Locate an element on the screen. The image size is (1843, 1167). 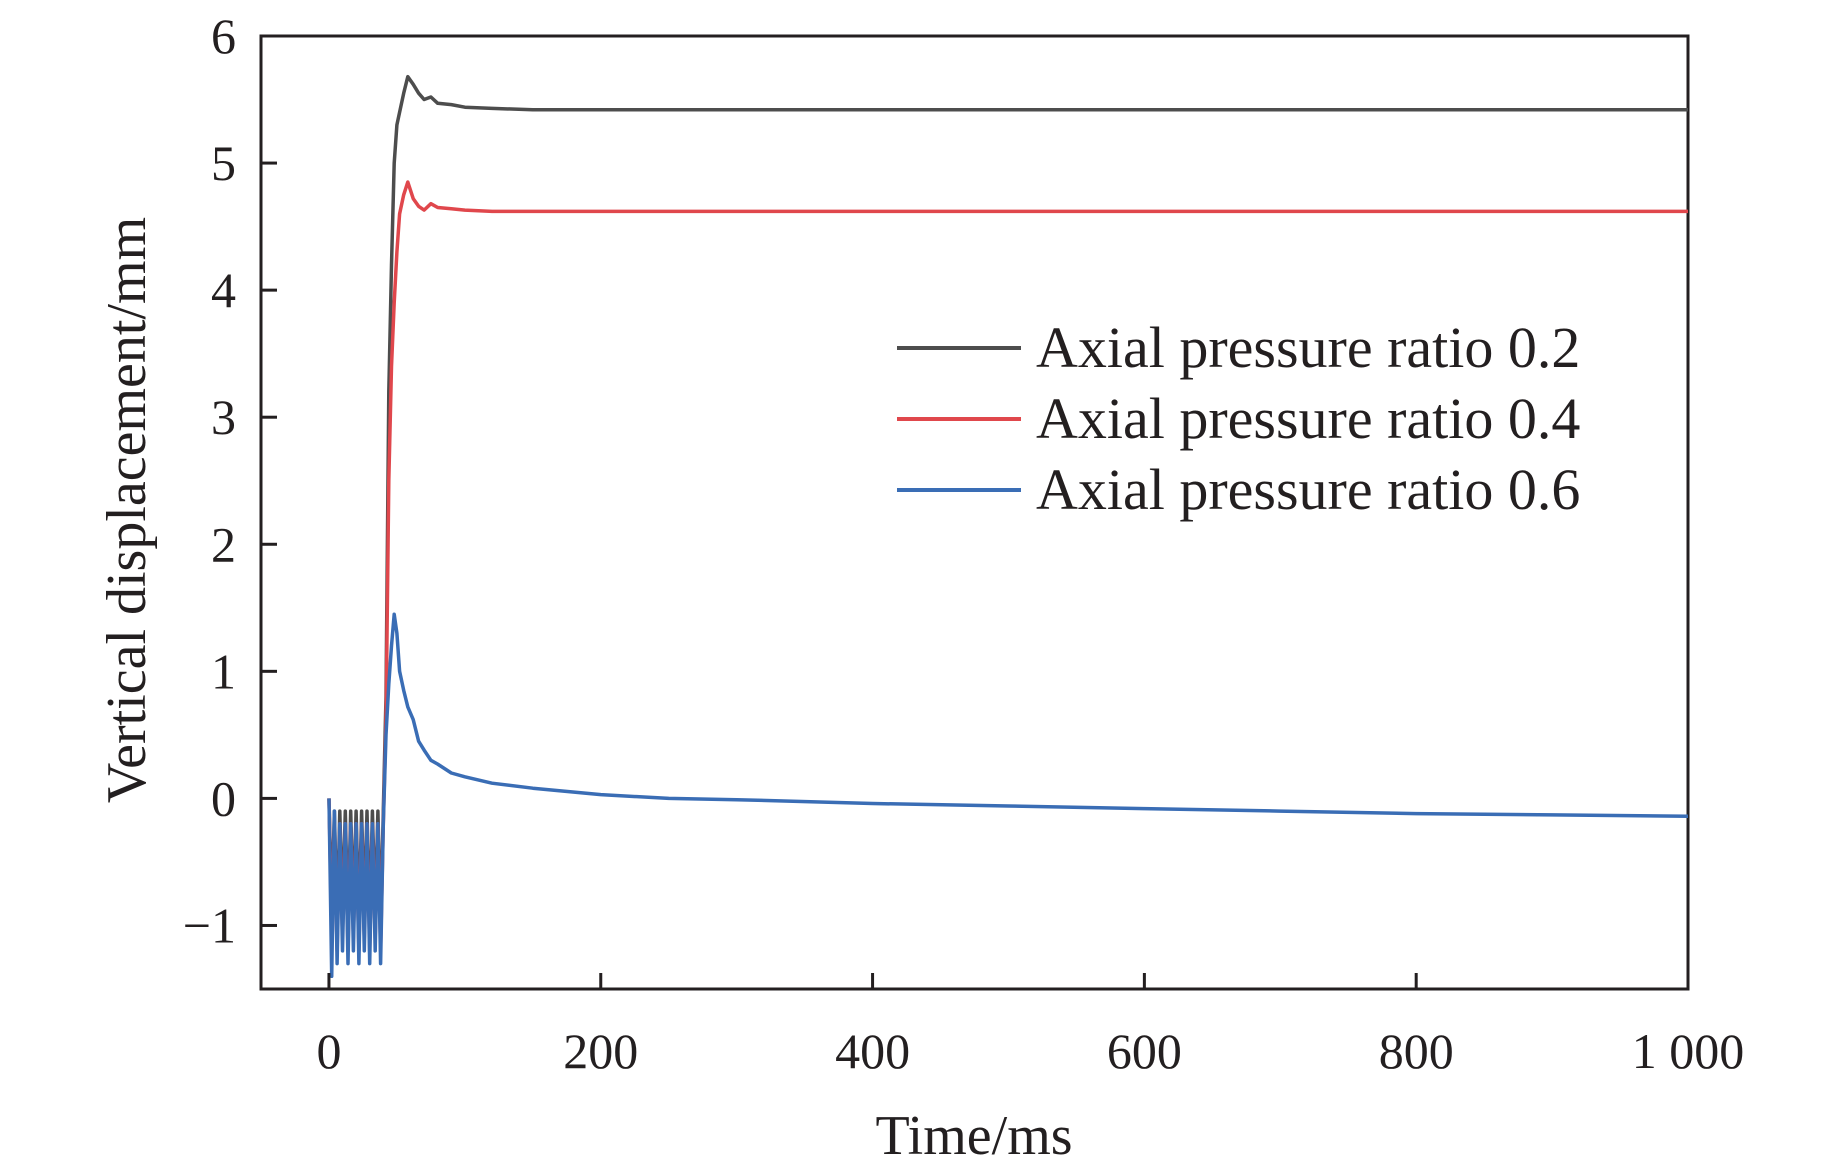
x-tick-label: 0 is located at coordinates (328, 1051).